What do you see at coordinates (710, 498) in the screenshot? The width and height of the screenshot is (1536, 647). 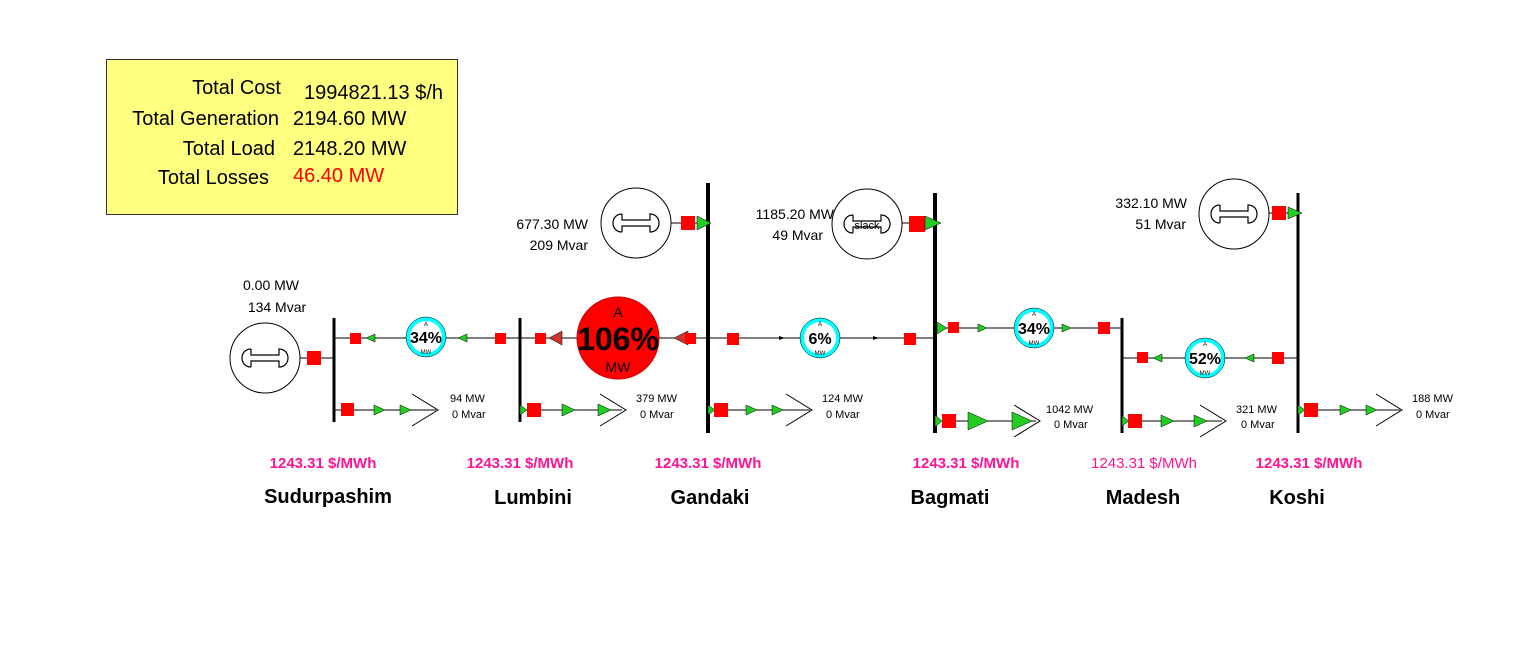 I see `bus-name-gandaki: Gandaki` at bounding box center [710, 498].